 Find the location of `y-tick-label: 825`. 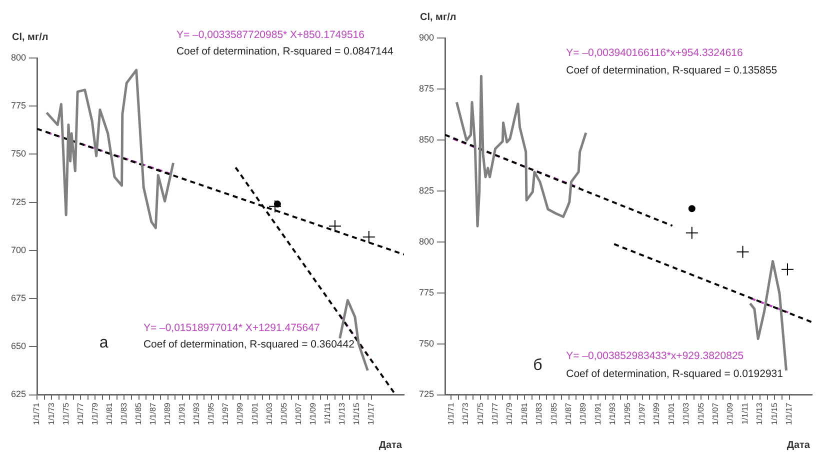

y-tick-label: 825 is located at coordinates (426, 190).